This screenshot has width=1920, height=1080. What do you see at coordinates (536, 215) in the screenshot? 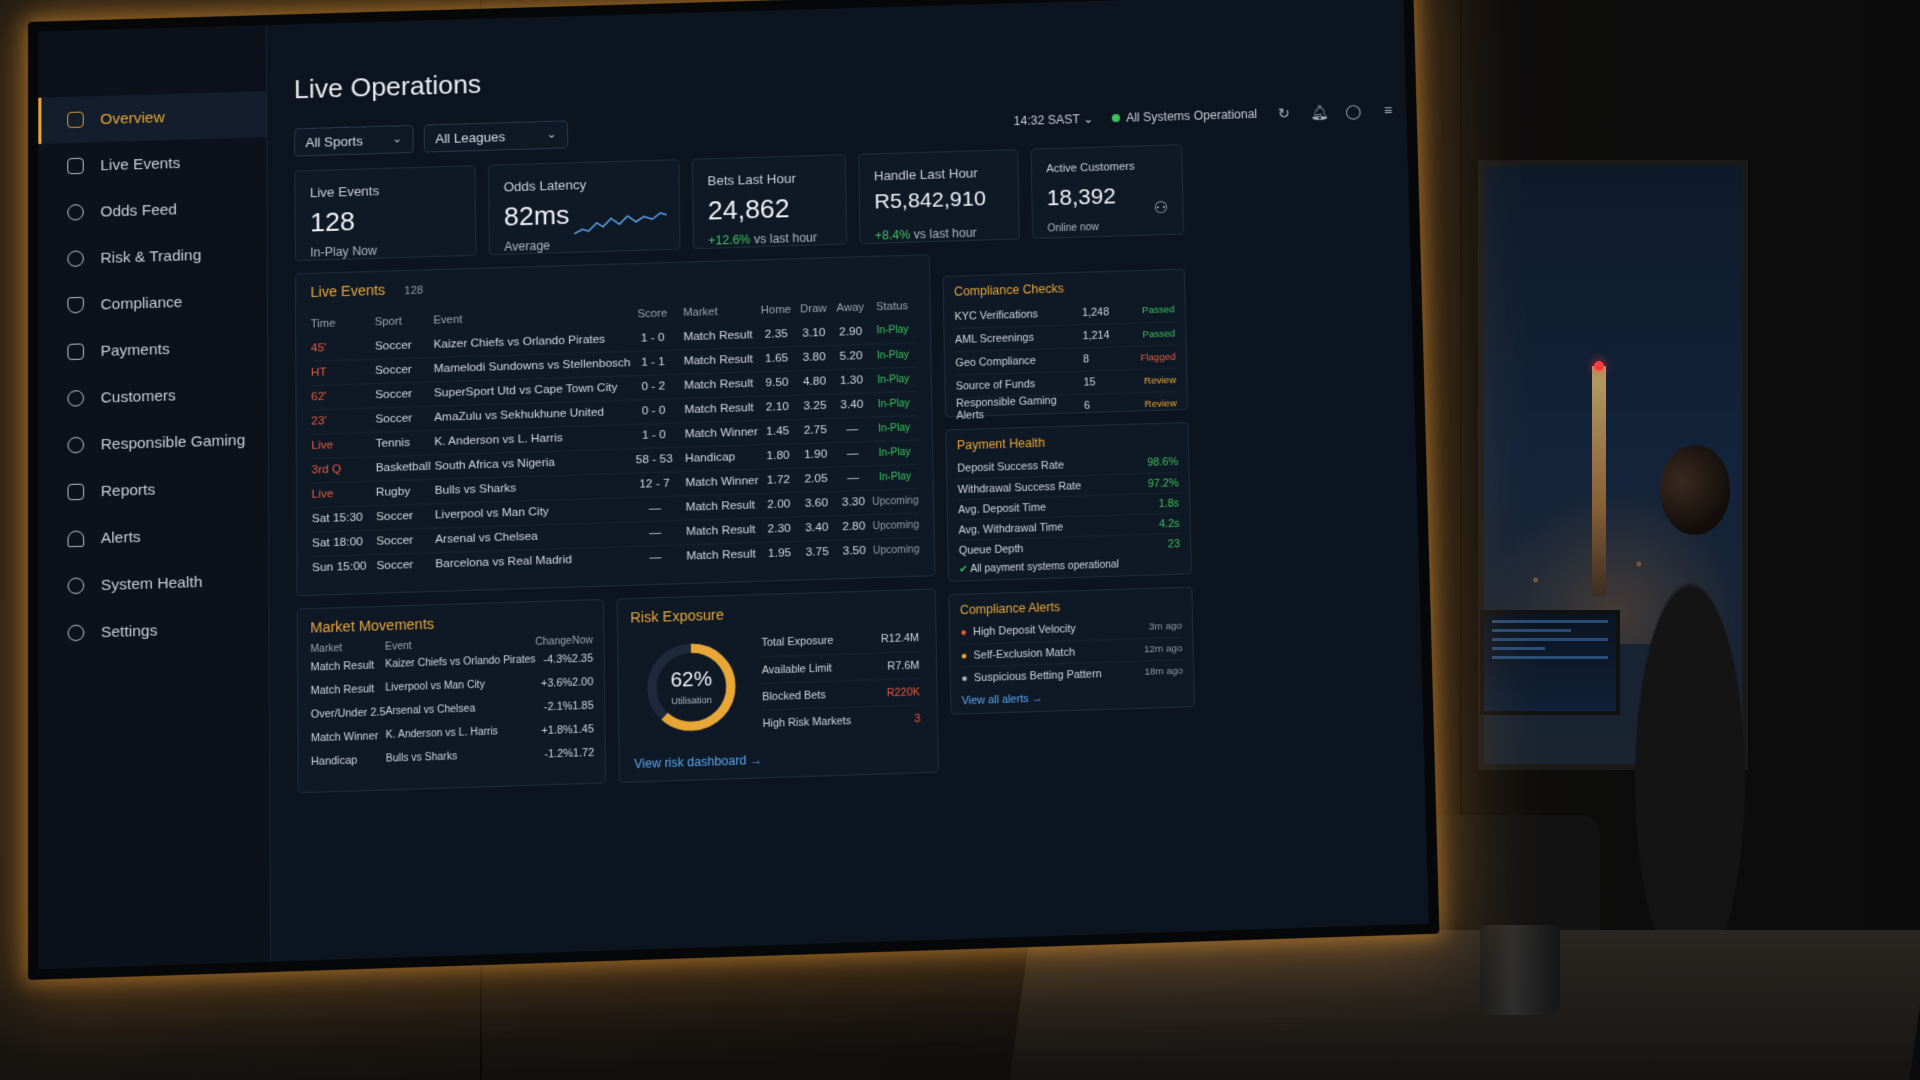
I see `kpi-value: 82ms` at bounding box center [536, 215].